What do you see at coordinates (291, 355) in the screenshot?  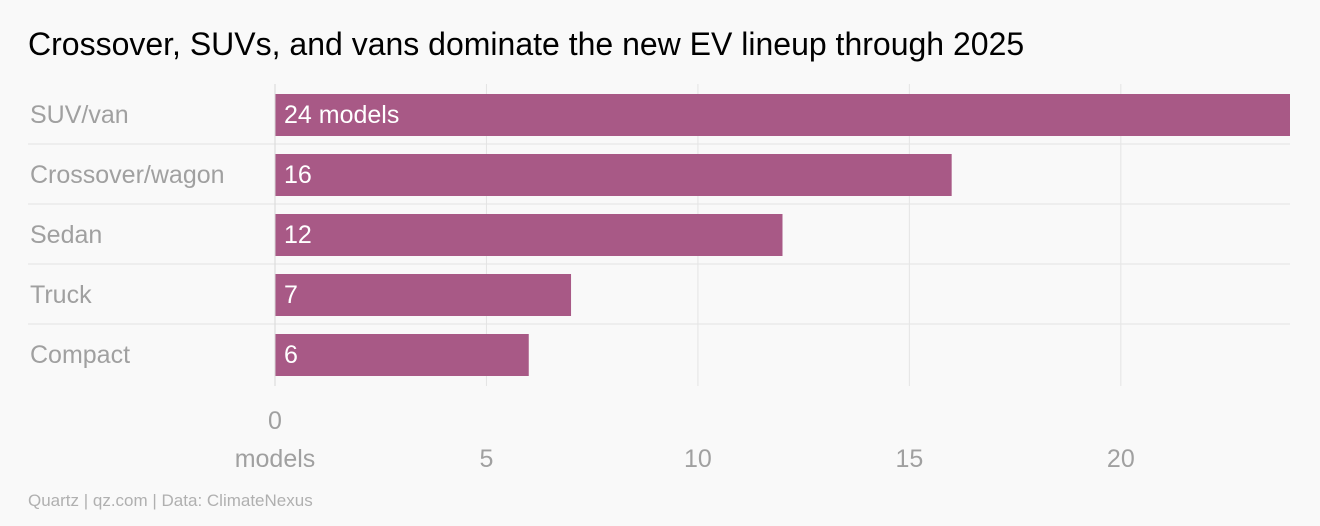 I see `data-label: 6` at bounding box center [291, 355].